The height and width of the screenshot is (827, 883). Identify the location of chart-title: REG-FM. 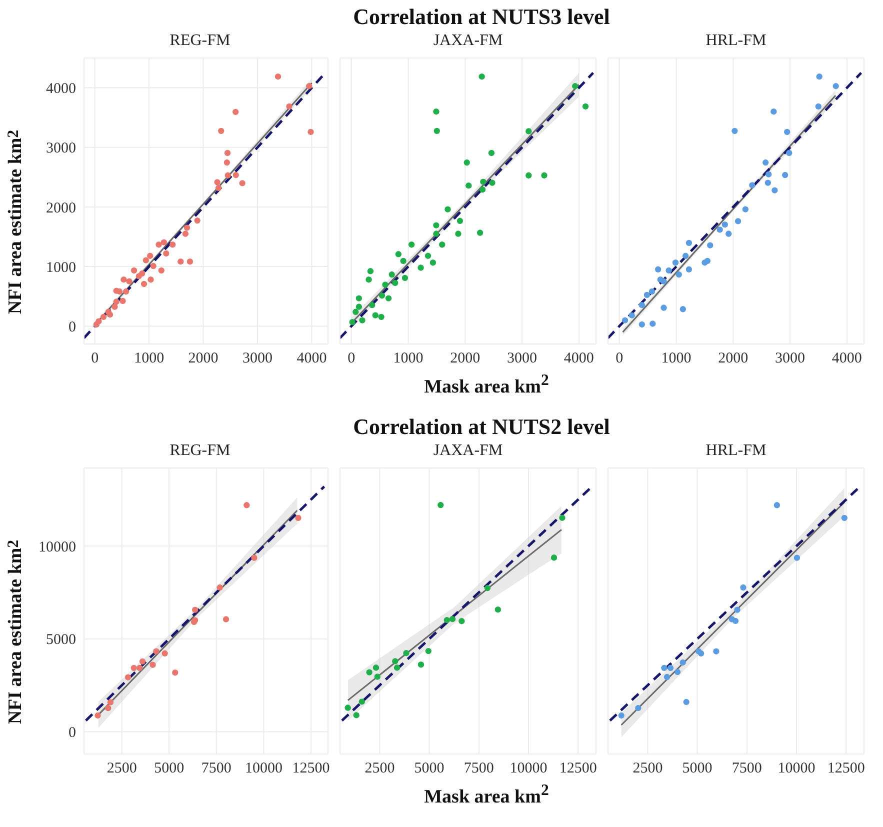
(200, 451).